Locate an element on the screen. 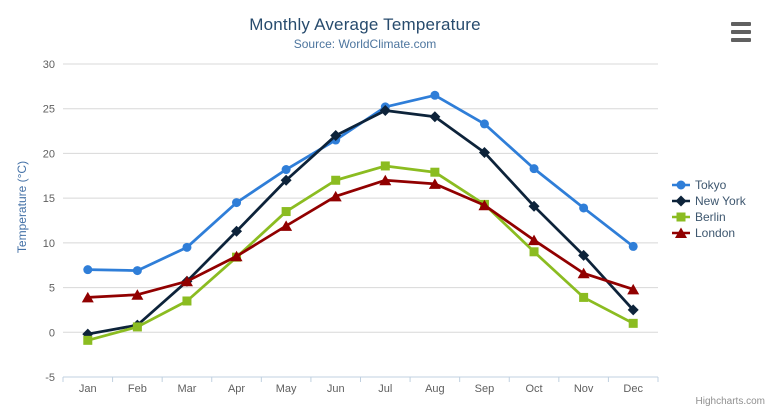 This screenshot has height=416, width=769. legend-label: New York is located at coordinates (720, 201).